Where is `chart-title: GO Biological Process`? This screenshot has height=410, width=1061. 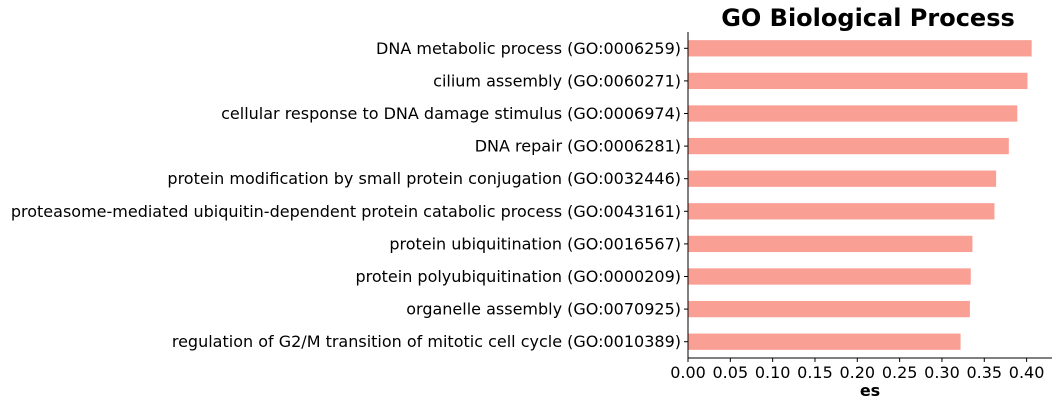
chart-title: GO Biological Process is located at coordinates (868, 18).